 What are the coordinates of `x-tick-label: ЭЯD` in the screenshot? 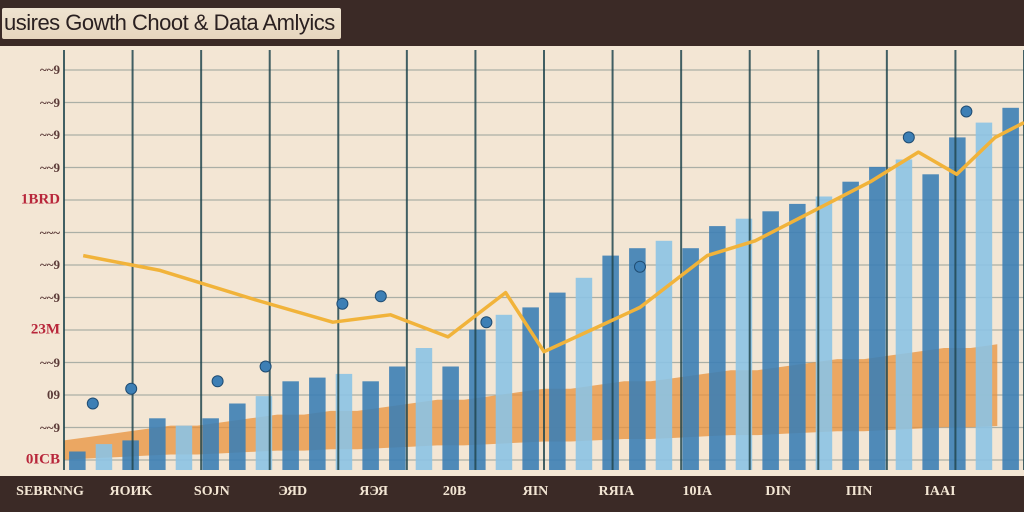 It's located at (293, 491).